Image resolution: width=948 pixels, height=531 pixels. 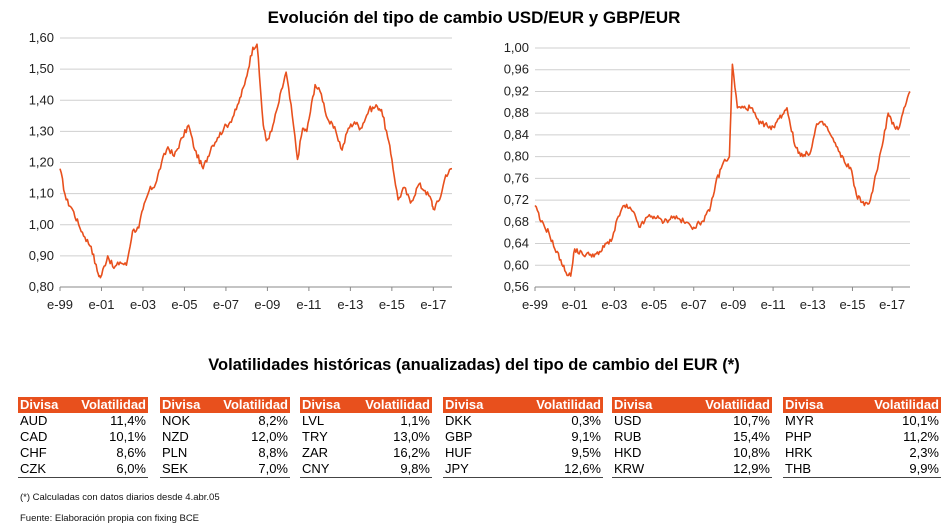 I want to click on table-row: JPY 12,6%, so click(x=523, y=469).